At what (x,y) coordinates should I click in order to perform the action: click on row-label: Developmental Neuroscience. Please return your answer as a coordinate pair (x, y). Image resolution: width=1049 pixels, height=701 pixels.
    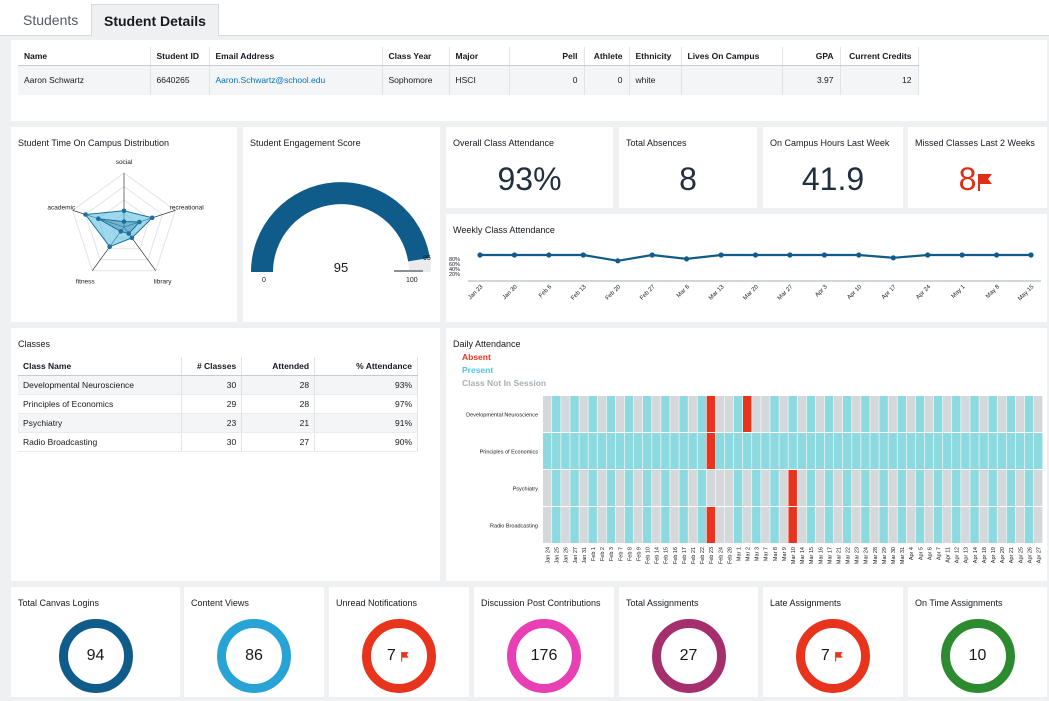
    Looking at the image, I should click on (502, 416).